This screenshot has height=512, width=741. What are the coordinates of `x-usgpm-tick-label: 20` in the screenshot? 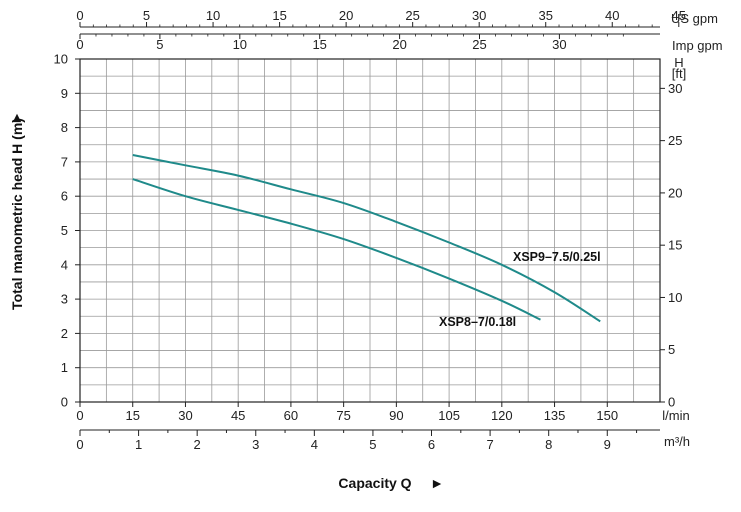 It's located at (346, 15).